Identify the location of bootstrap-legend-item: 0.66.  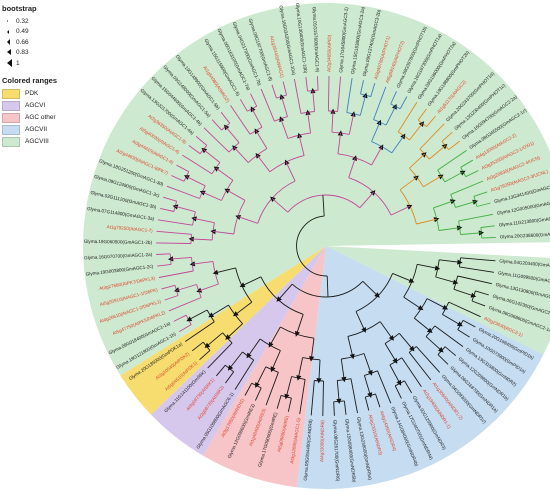
(50, 42).